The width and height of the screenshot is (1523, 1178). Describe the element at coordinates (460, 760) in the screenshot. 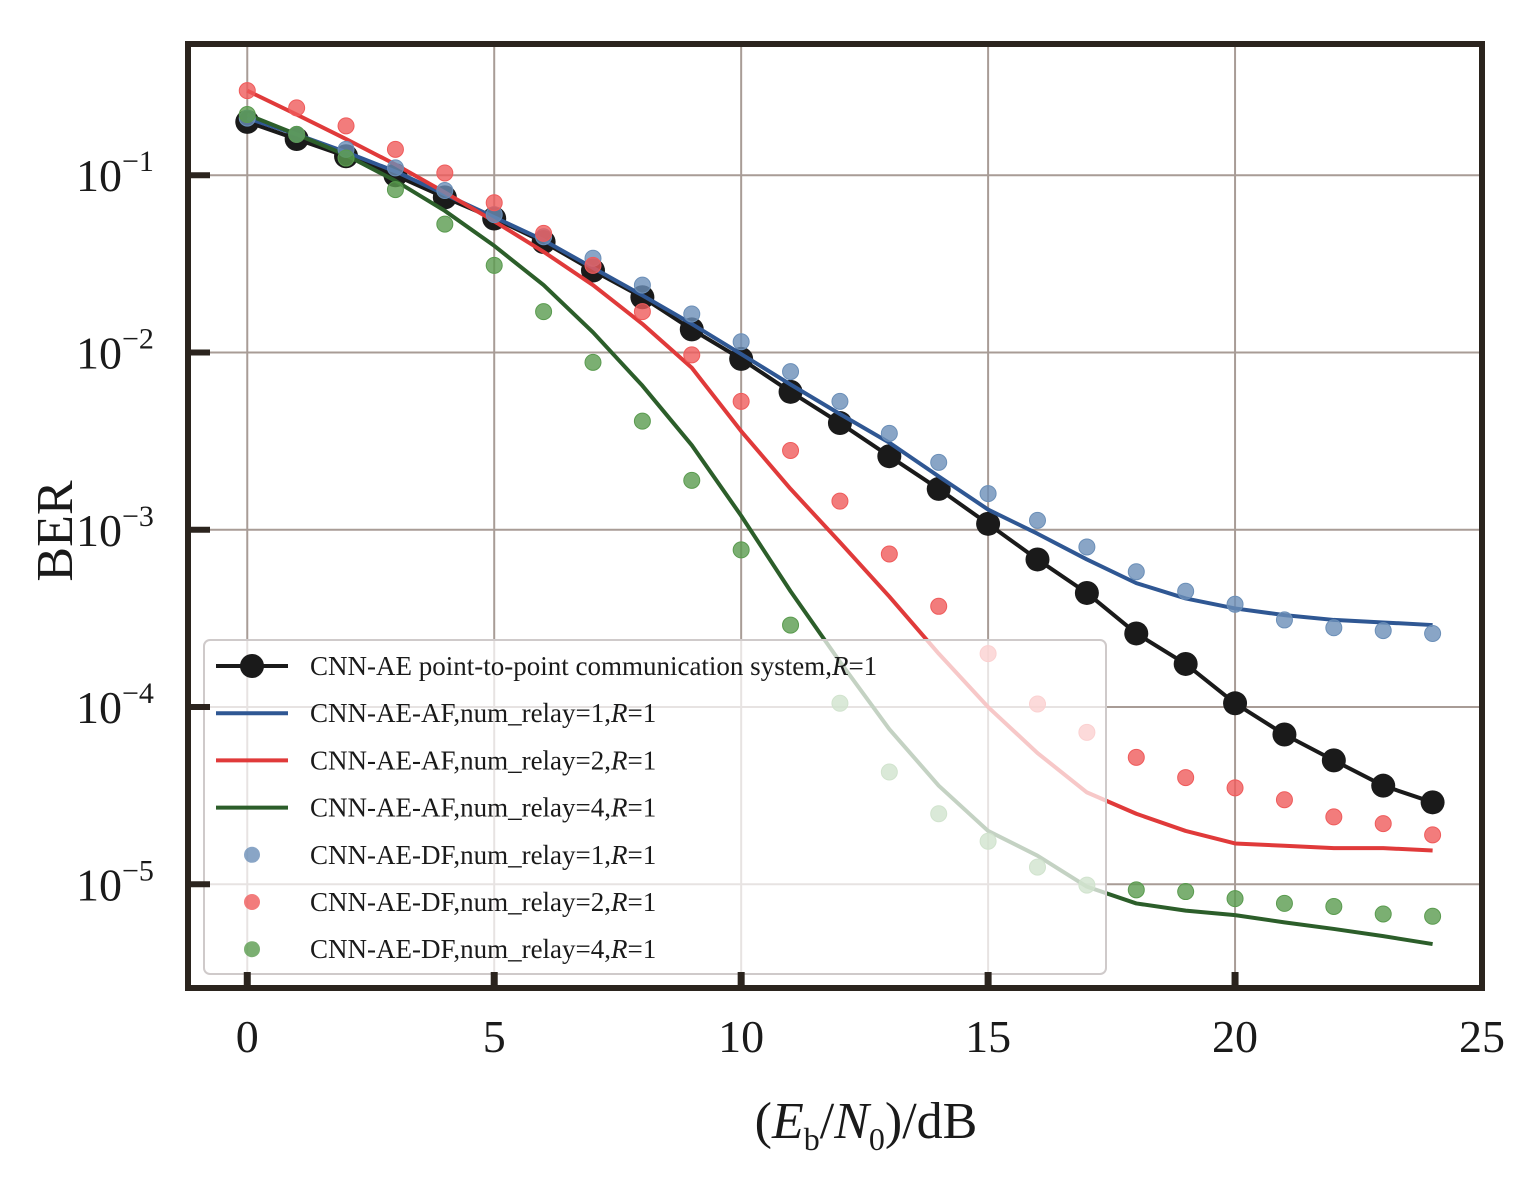

I see `legend-entry-name: CNN-AE-AF,num_relay=2,` at that location.